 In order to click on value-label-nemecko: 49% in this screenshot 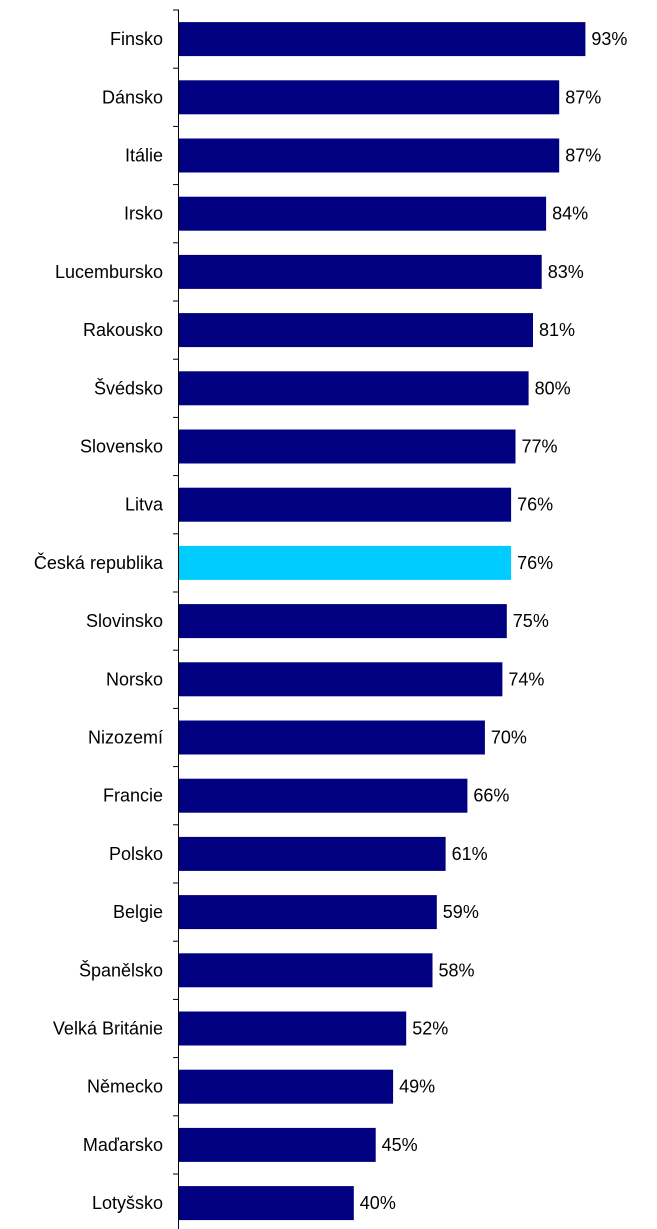, I will do `click(417, 1087)`.